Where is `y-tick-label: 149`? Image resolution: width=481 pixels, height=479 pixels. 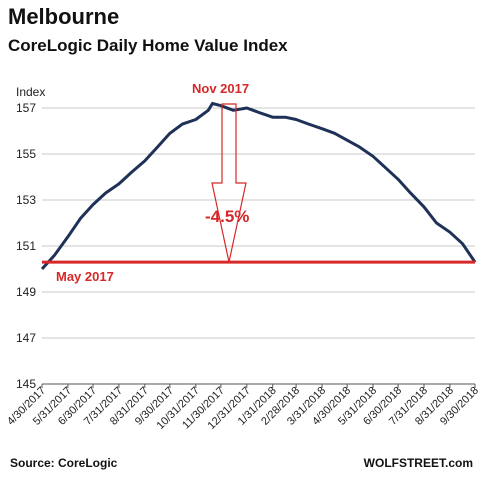
y-tick-label: 149 is located at coordinates (26, 292).